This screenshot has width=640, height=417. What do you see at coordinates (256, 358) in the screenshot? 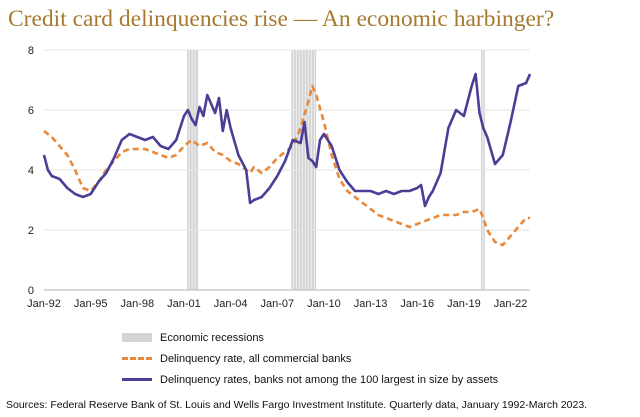
I see `legend-label-all-banks: Delinquency rate, all commercial banks` at bounding box center [256, 358].